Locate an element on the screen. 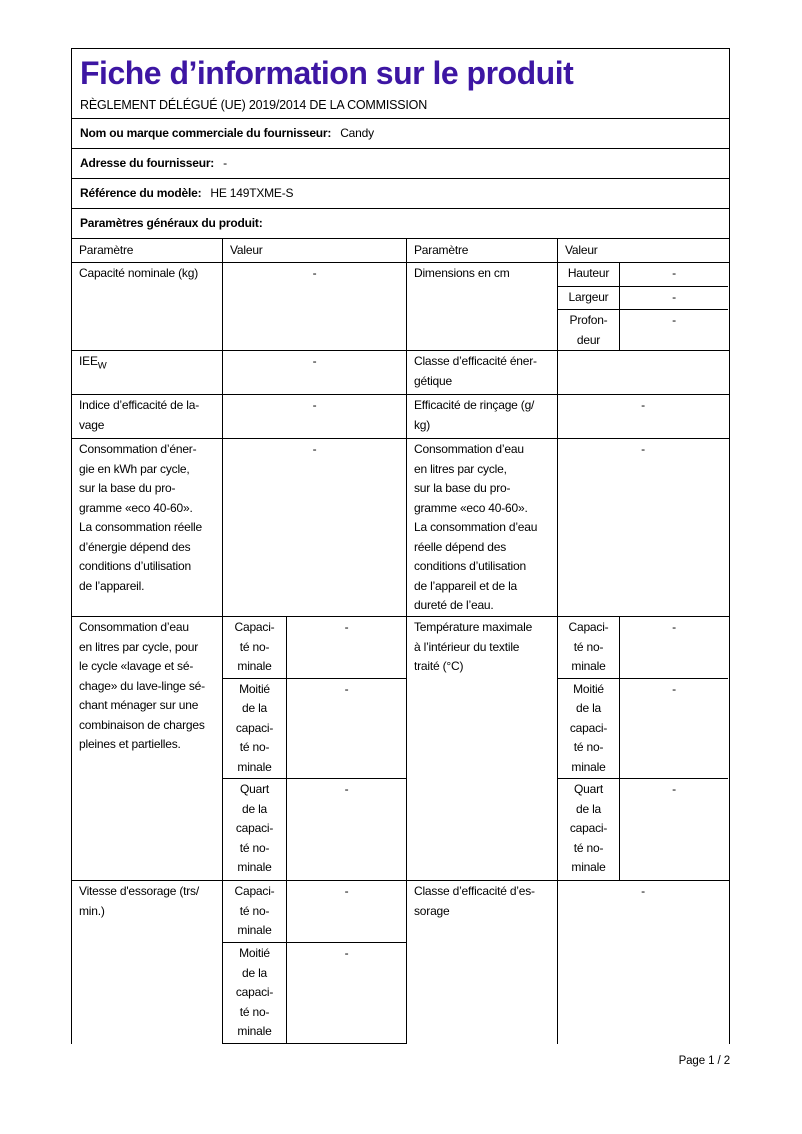 Image resolution: width=802 pixels, height=1134 pixels. sub-label-cell: Profon- deur is located at coordinates (589, 330).